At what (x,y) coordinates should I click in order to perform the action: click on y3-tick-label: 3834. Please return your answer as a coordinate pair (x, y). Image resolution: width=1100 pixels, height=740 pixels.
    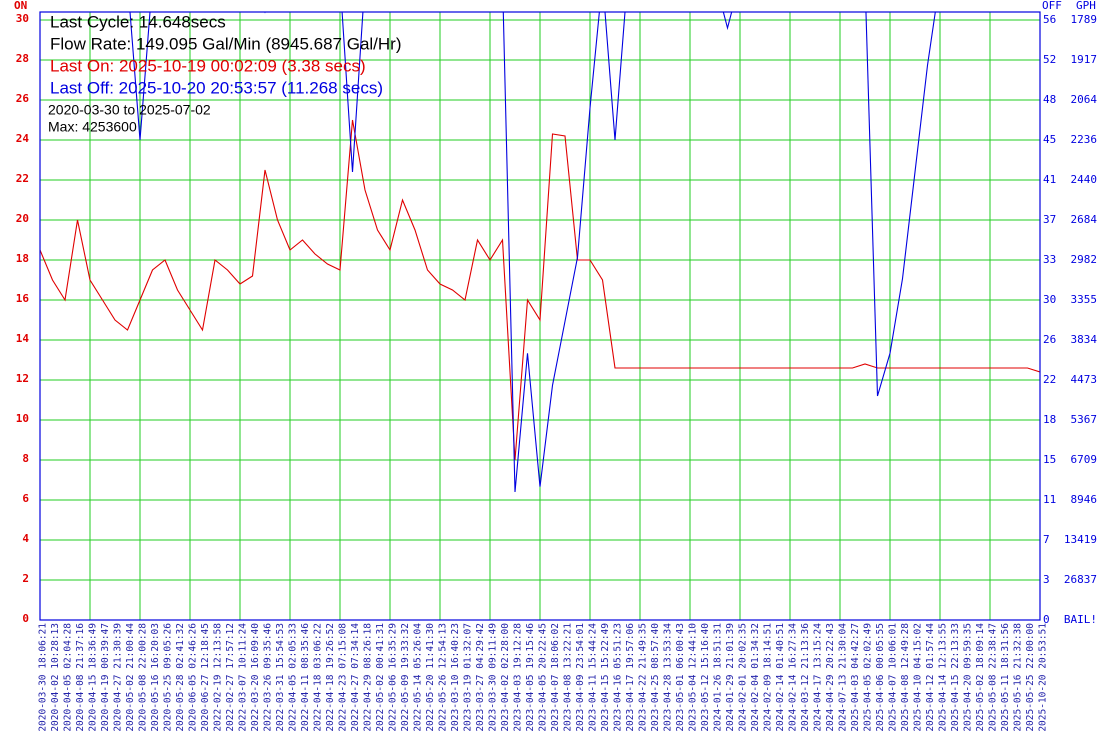
    Looking at the image, I should click on (1084, 339).